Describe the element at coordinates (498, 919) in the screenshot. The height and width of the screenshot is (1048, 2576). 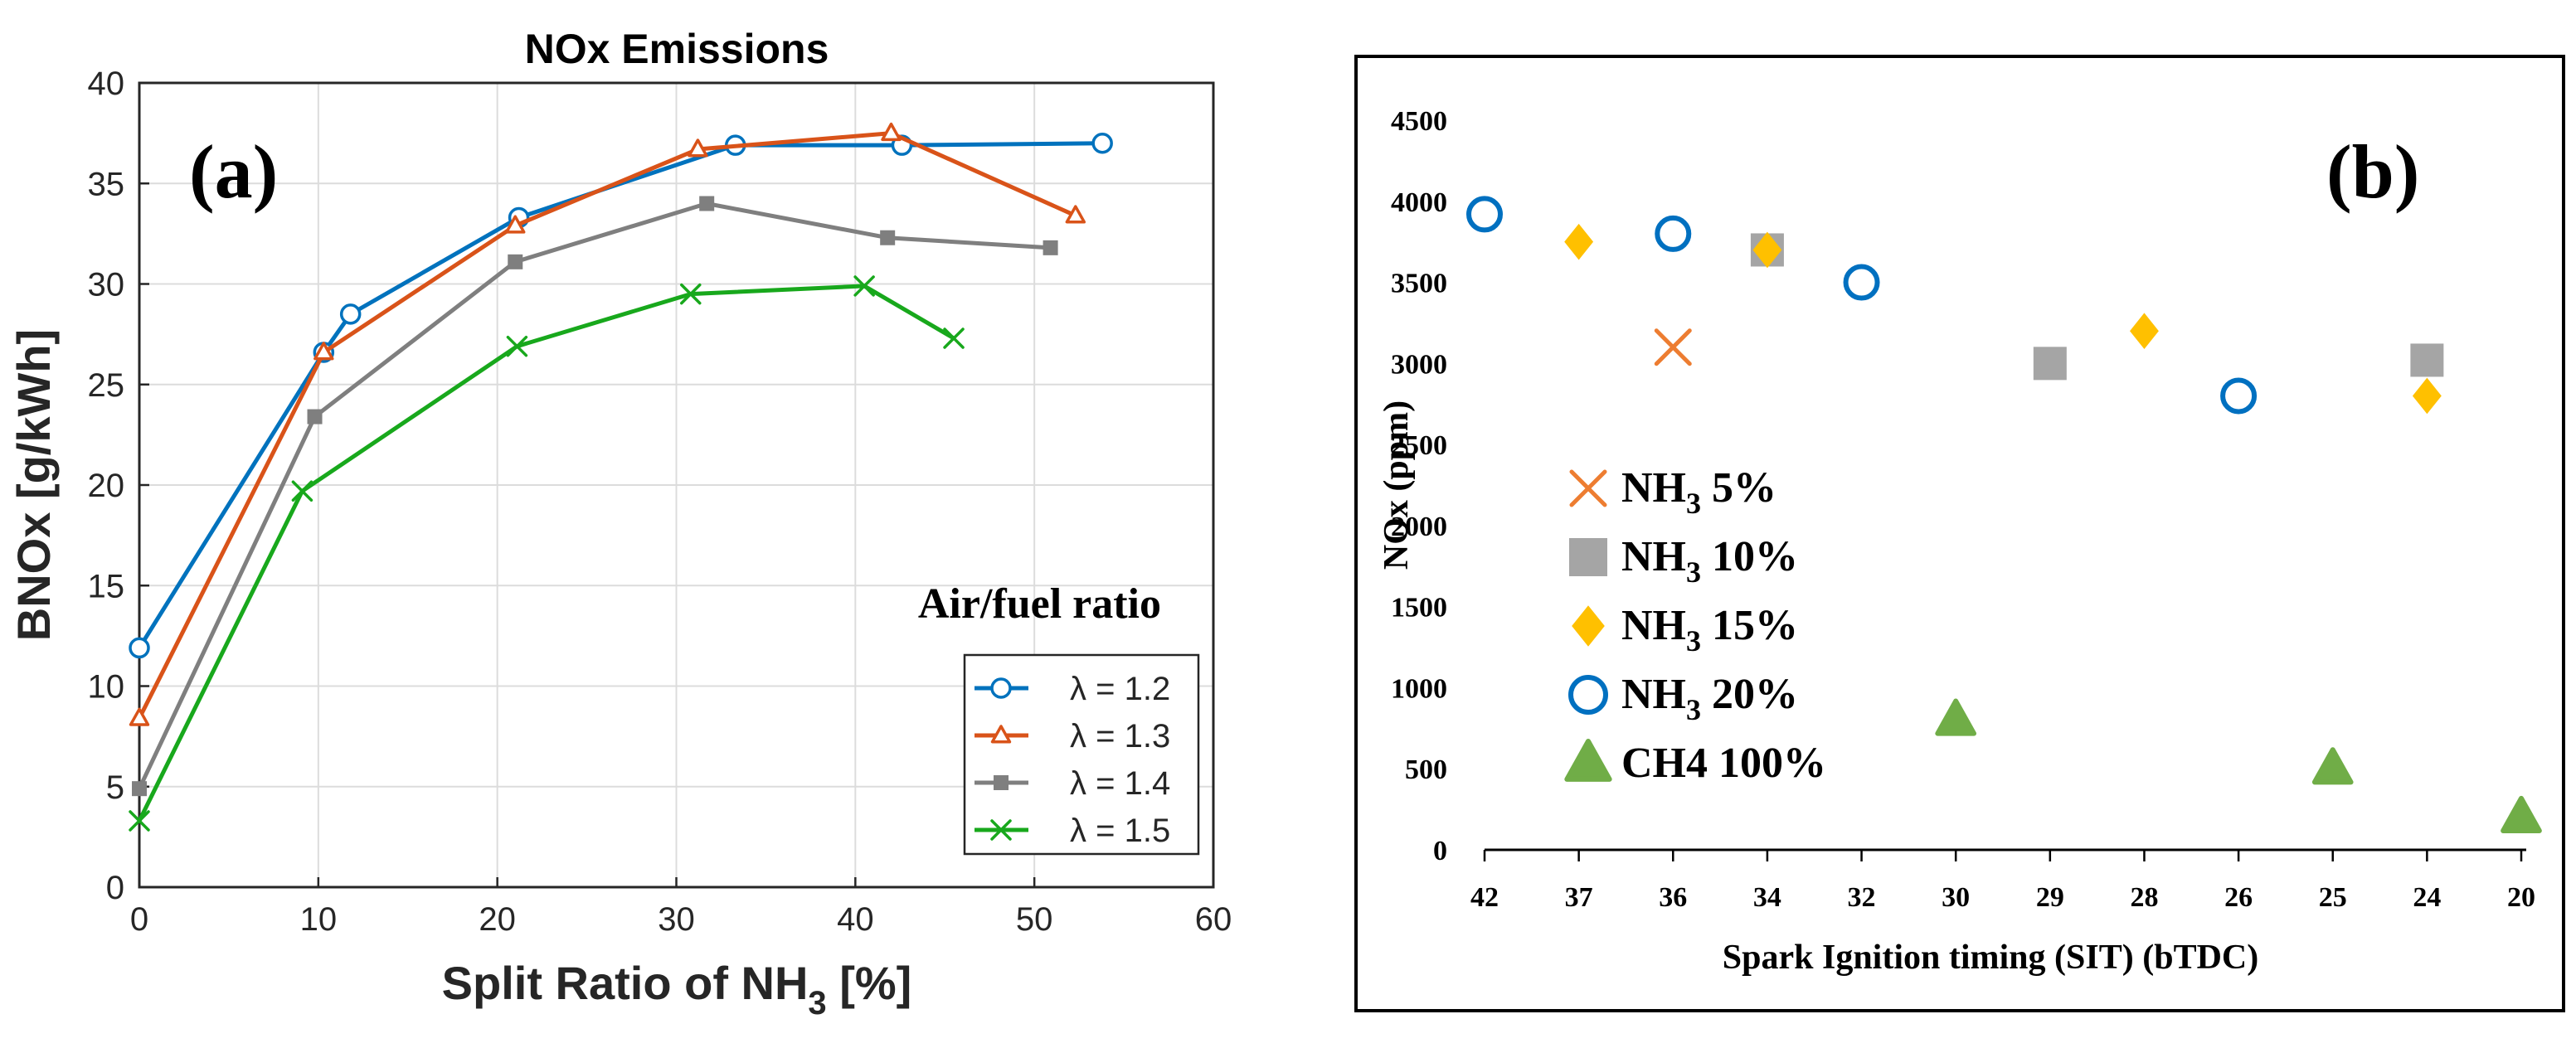
I see `chart-a-xtick-label: 20` at that location.